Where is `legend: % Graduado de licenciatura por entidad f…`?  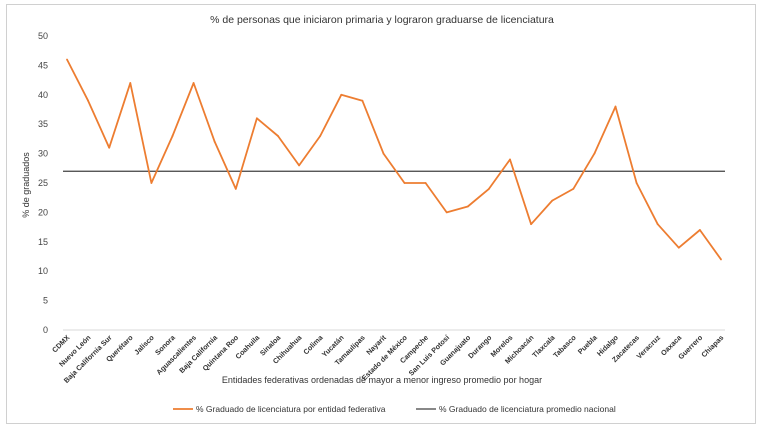
legend: % Graduado de licenciatura por entidad f… is located at coordinates (394, 409).